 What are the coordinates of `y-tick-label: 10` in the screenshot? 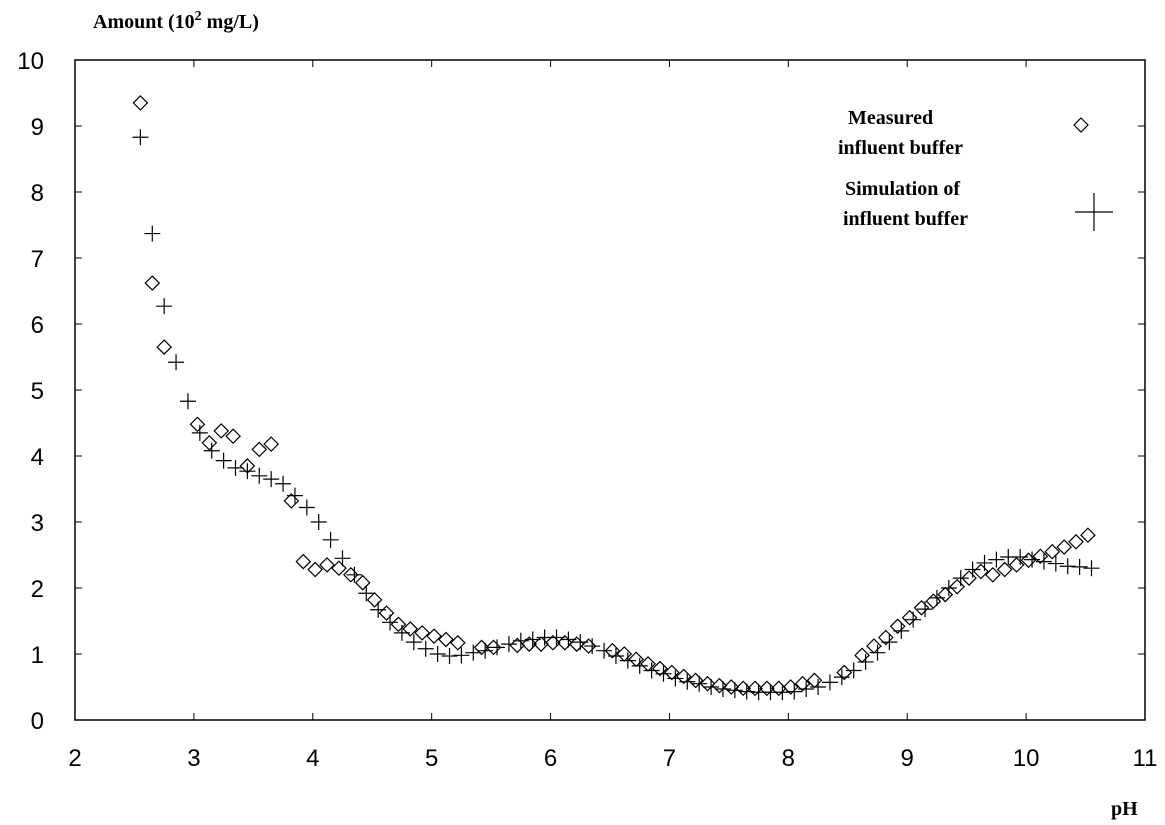 It's located at (30, 61).